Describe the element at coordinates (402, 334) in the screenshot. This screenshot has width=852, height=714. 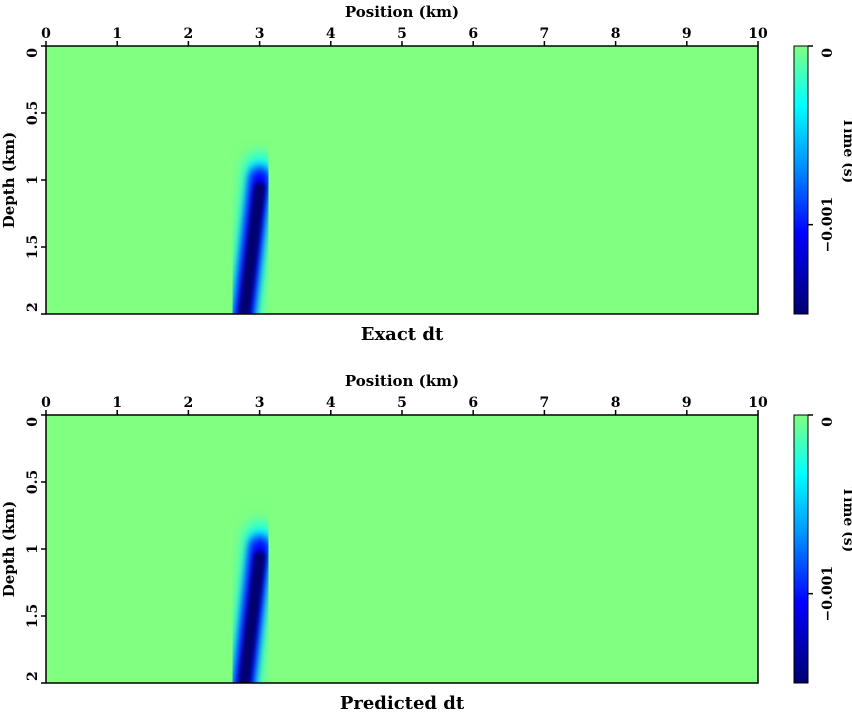
I see `panel-title: Exact dt` at that location.